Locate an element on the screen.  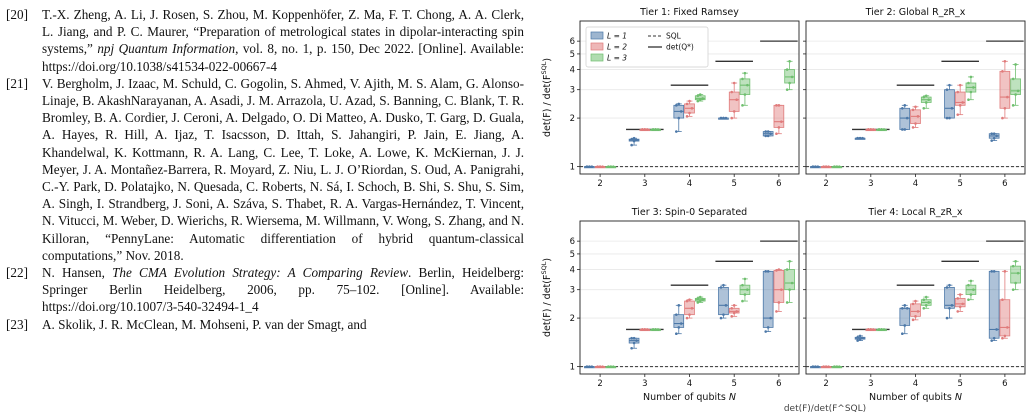
legend-box is located at coordinates (647, 47).